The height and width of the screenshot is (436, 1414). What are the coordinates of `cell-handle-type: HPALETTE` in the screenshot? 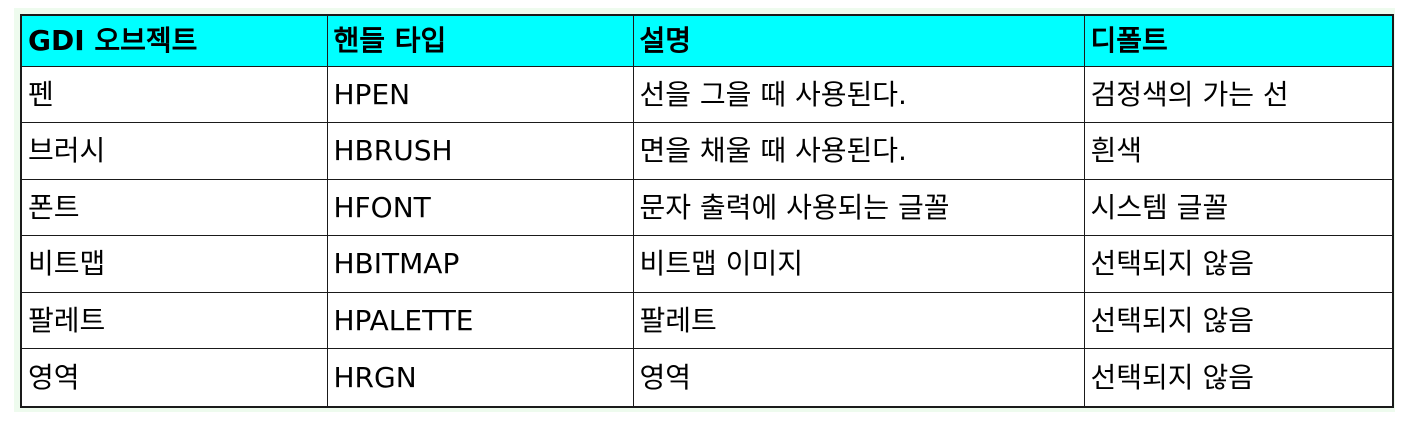 It's located at (480, 320).